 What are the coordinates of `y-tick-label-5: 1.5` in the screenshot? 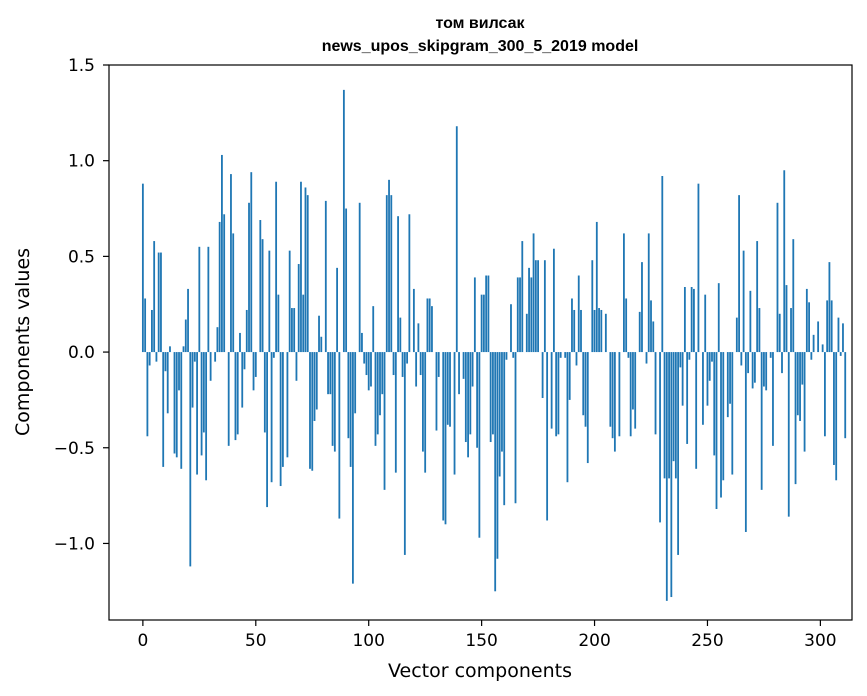 It's located at (81, 66).